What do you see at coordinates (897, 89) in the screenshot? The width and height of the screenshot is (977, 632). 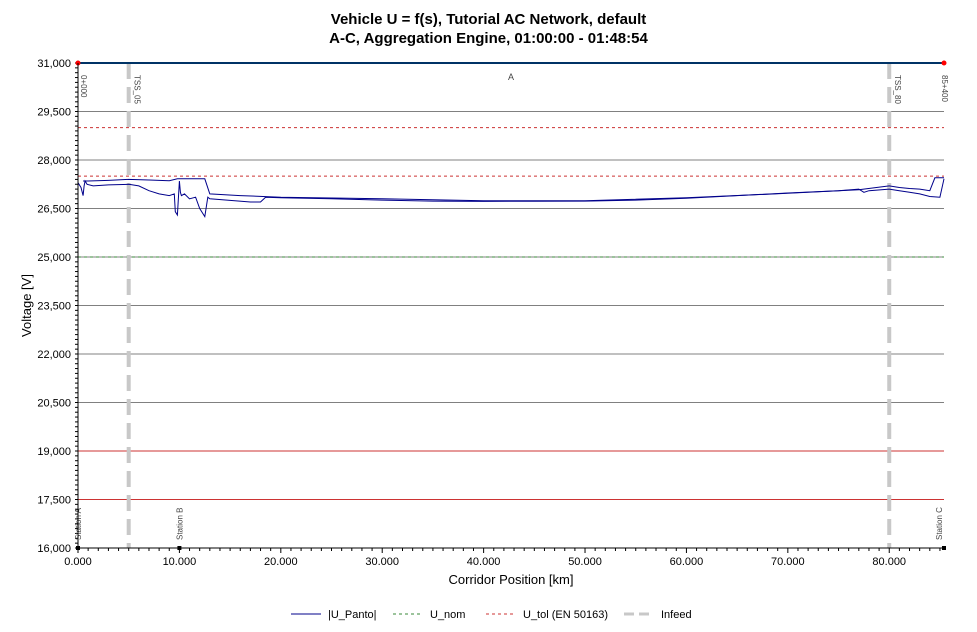 I see `infeed-label: TSS_80` at bounding box center [897, 89].